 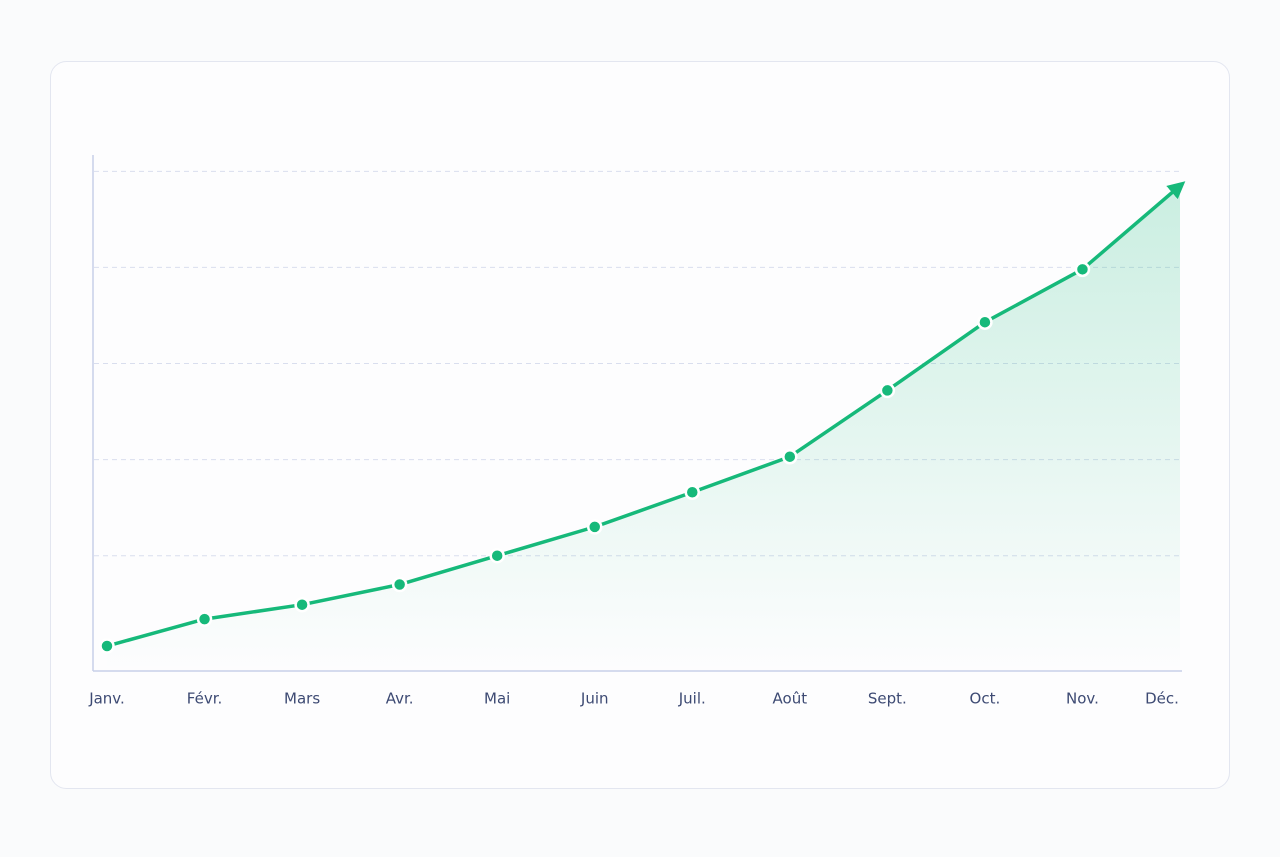 I want to click on x-tick-label: Juin, so click(x=594, y=699).